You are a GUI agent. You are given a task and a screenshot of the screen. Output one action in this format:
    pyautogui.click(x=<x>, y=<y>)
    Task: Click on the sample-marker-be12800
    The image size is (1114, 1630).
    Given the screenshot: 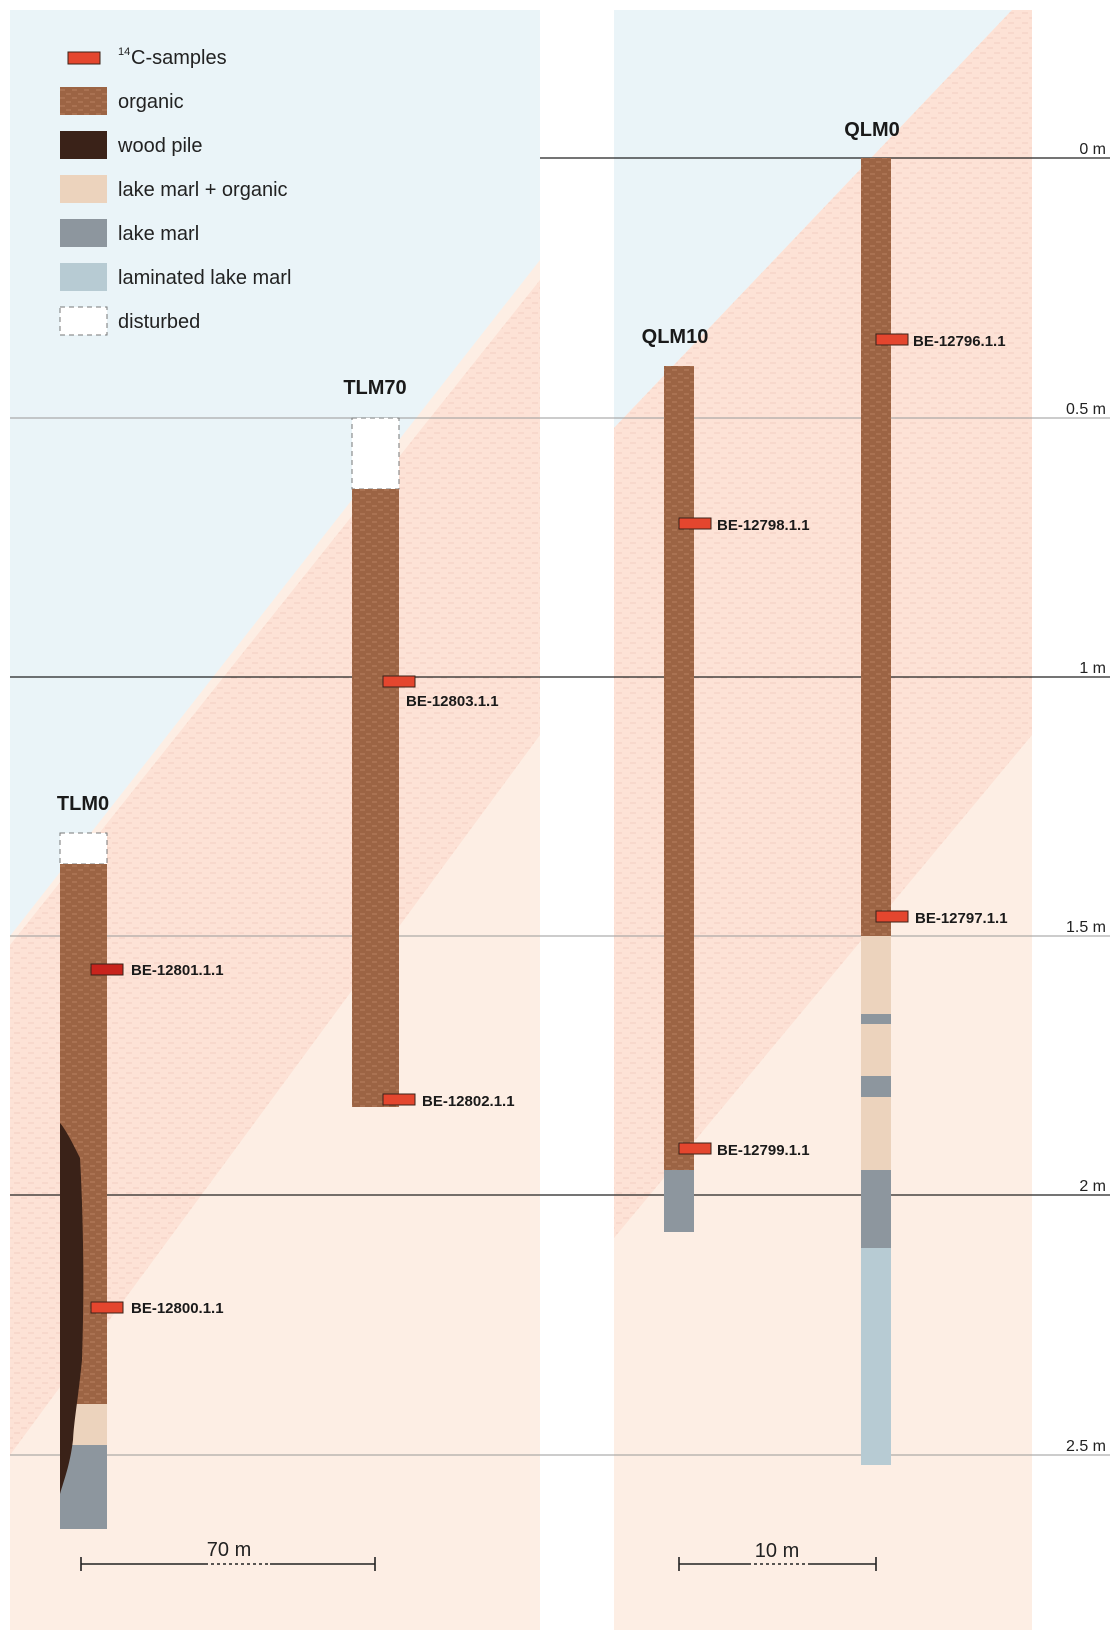 What is the action you would take?
    pyautogui.click(x=107, y=1307)
    